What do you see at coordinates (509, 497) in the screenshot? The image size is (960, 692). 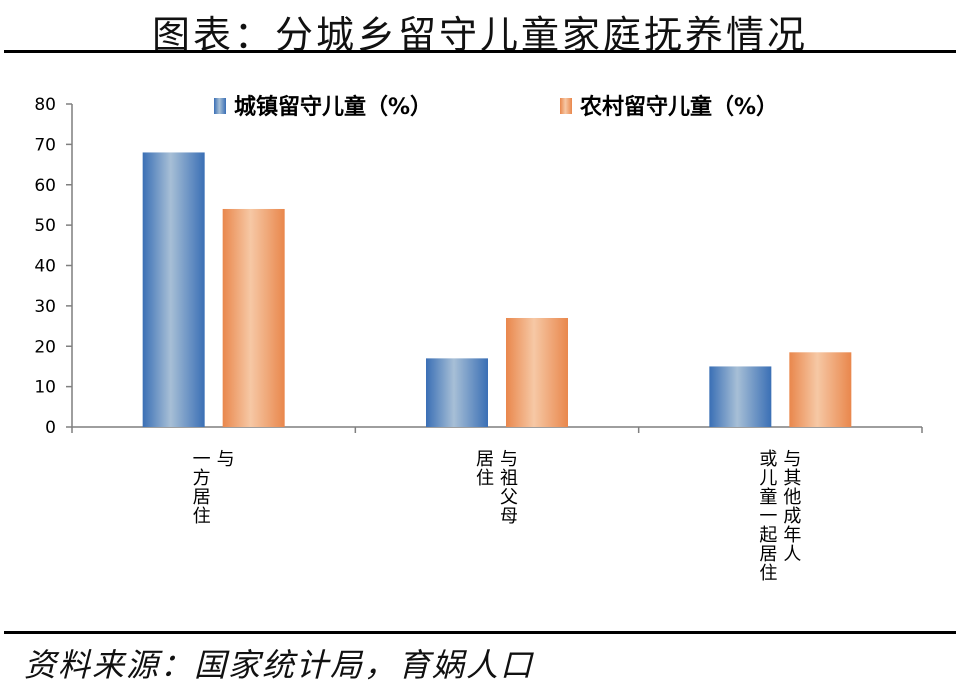 I see `x-category-char: 父` at bounding box center [509, 497].